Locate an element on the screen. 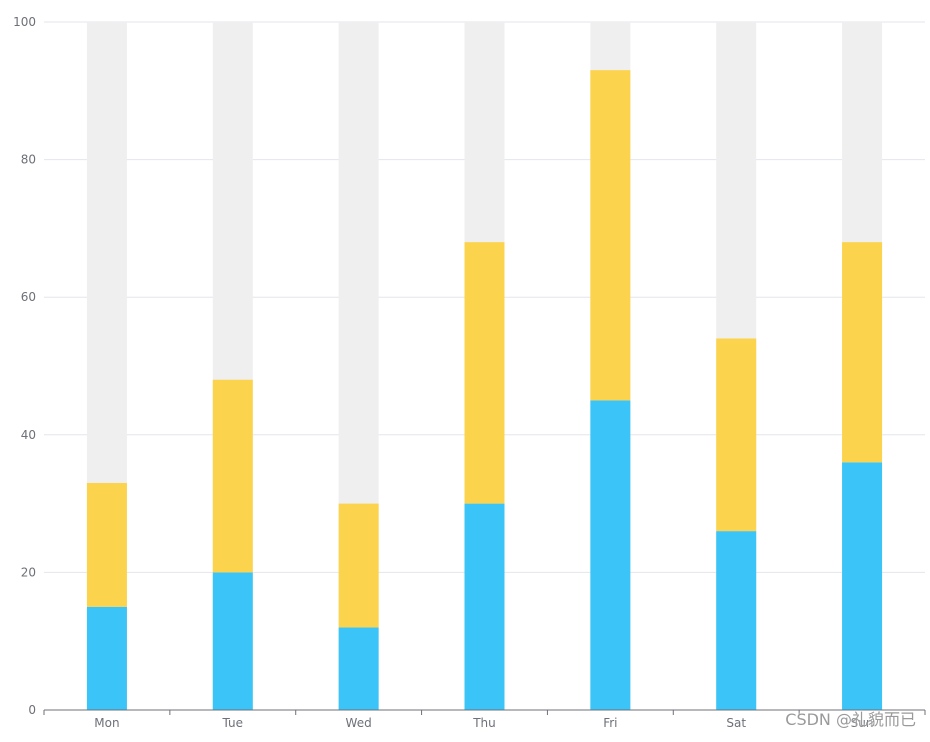  x-tick-label: Thu is located at coordinates (484, 723).